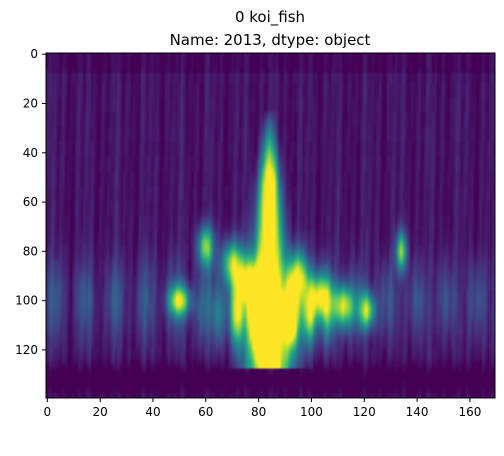  I want to click on x-tick-label: 60, so click(205, 412).